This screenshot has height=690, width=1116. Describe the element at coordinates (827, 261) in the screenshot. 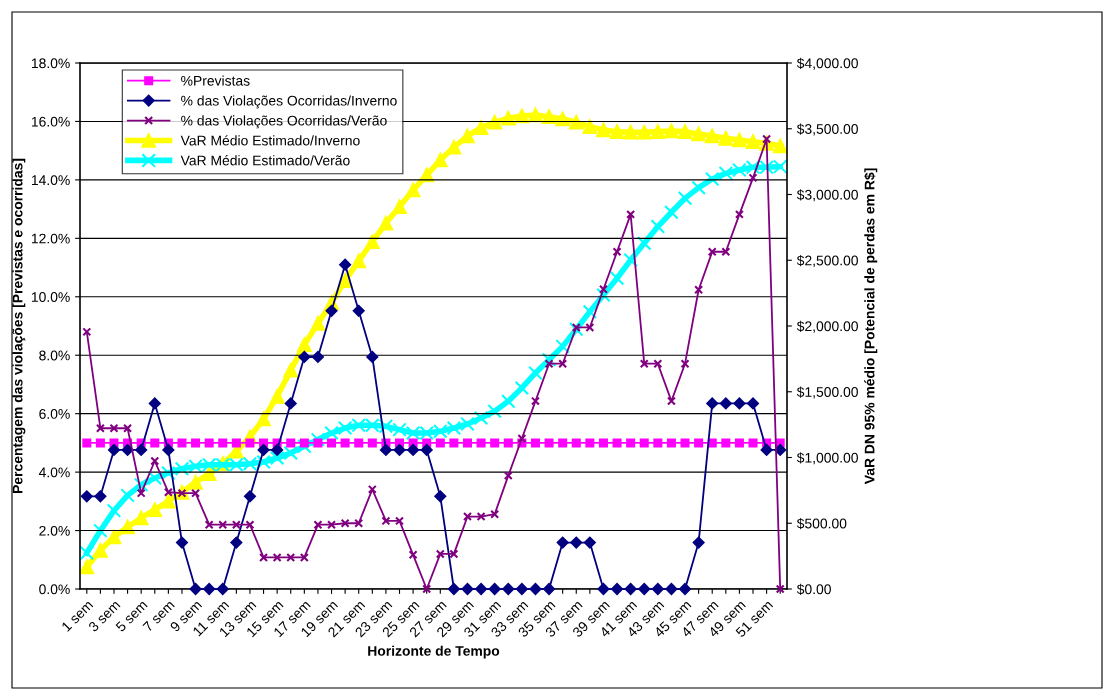

I see `y2-tick-label: $2,500.00` at that location.